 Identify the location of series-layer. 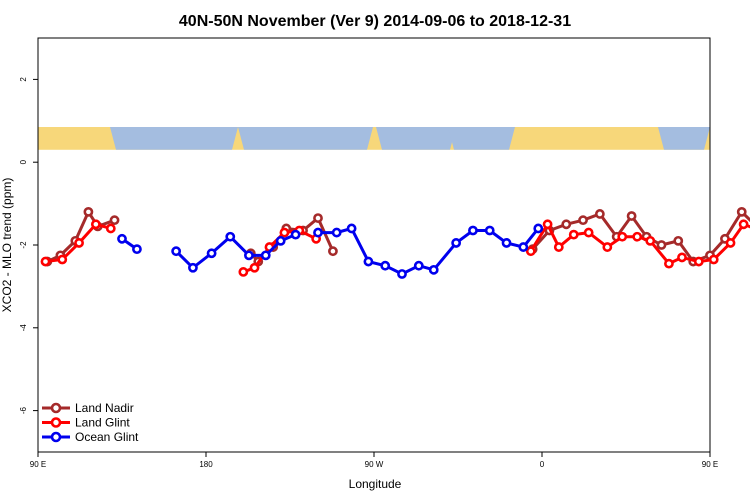
(395, 242).